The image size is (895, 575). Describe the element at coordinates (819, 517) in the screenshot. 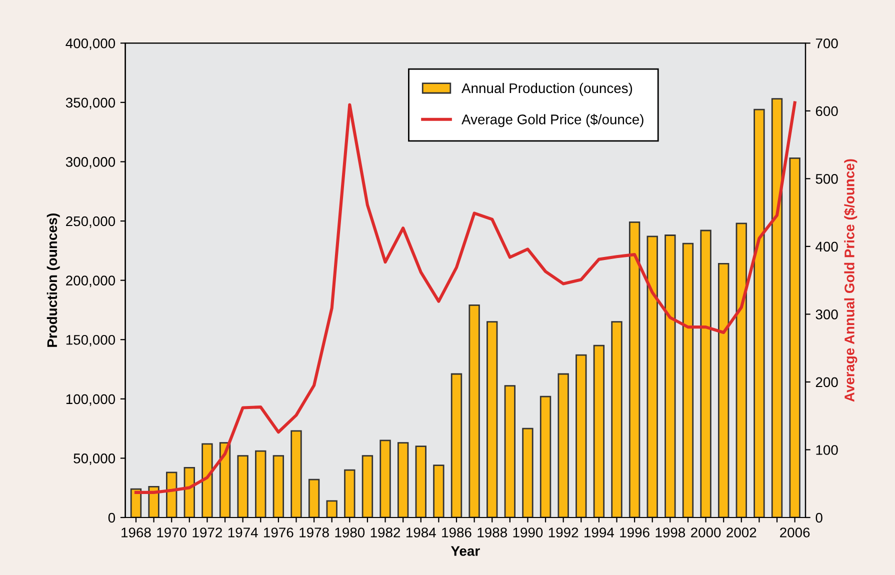

I see `y2-tick-label: 0` at that location.